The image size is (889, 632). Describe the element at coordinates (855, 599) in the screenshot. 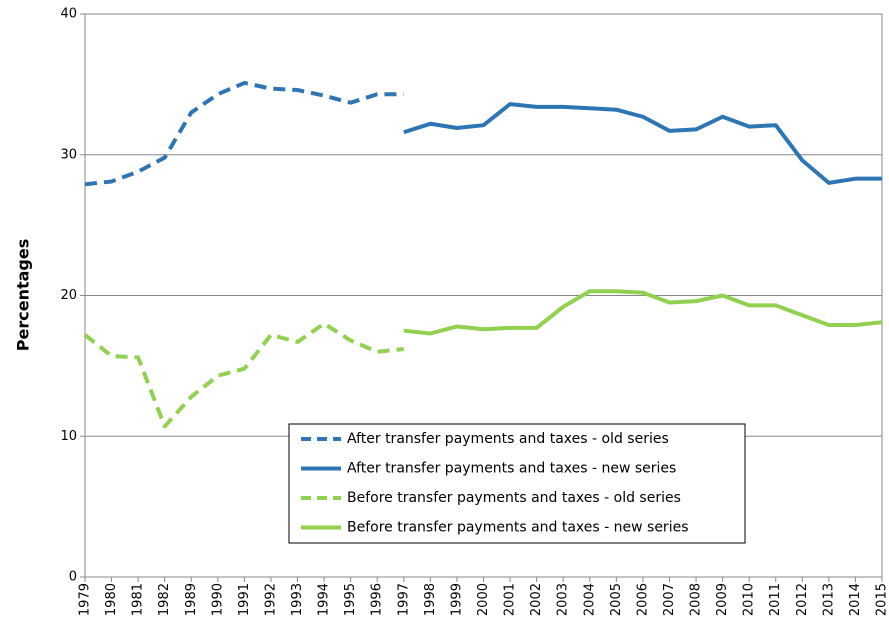

I see `x-tick-label: 2014` at that location.